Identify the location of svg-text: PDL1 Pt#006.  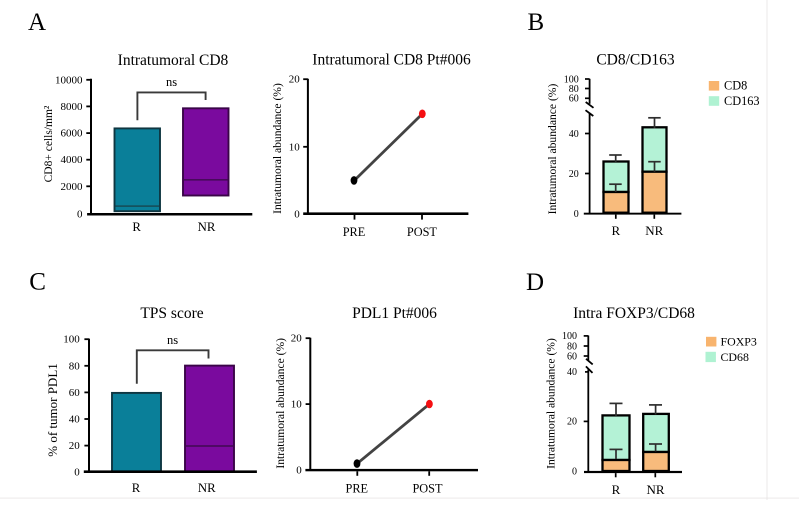
(394, 313).